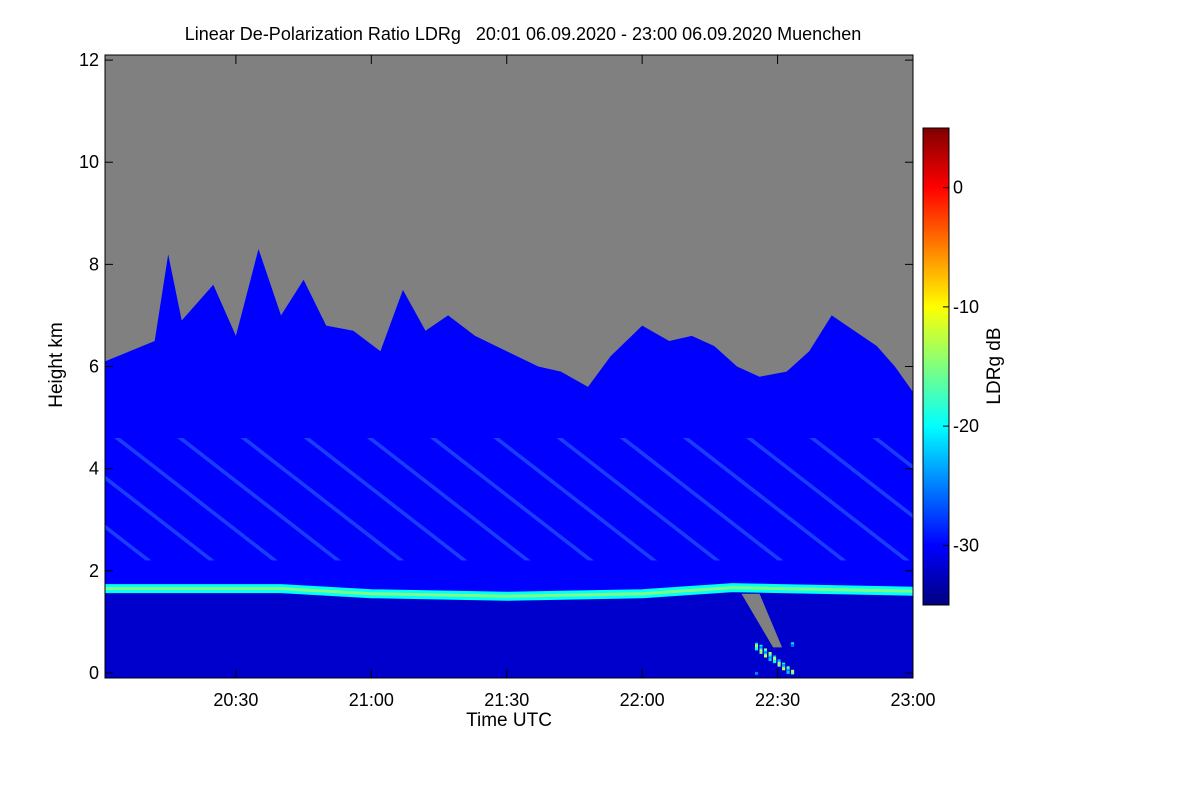  What do you see at coordinates (966, 307) in the screenshot?
I see `colorbar-tick-label: -10` at bounding box center [966, 307].